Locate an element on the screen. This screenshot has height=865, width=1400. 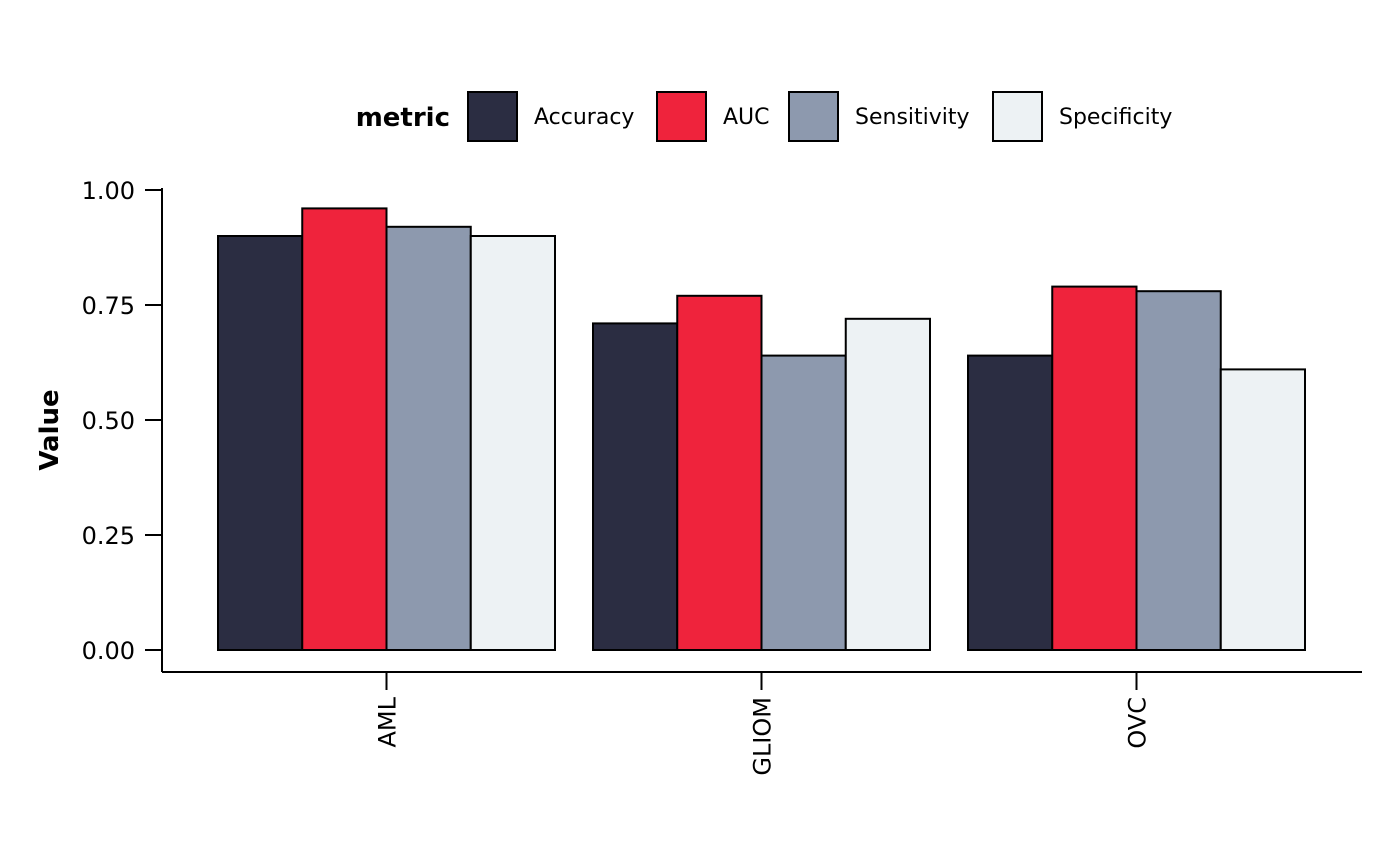
y-axis: 0.00 0.25 0.50 0.75 1.00 is located at coordinates (122, 424).